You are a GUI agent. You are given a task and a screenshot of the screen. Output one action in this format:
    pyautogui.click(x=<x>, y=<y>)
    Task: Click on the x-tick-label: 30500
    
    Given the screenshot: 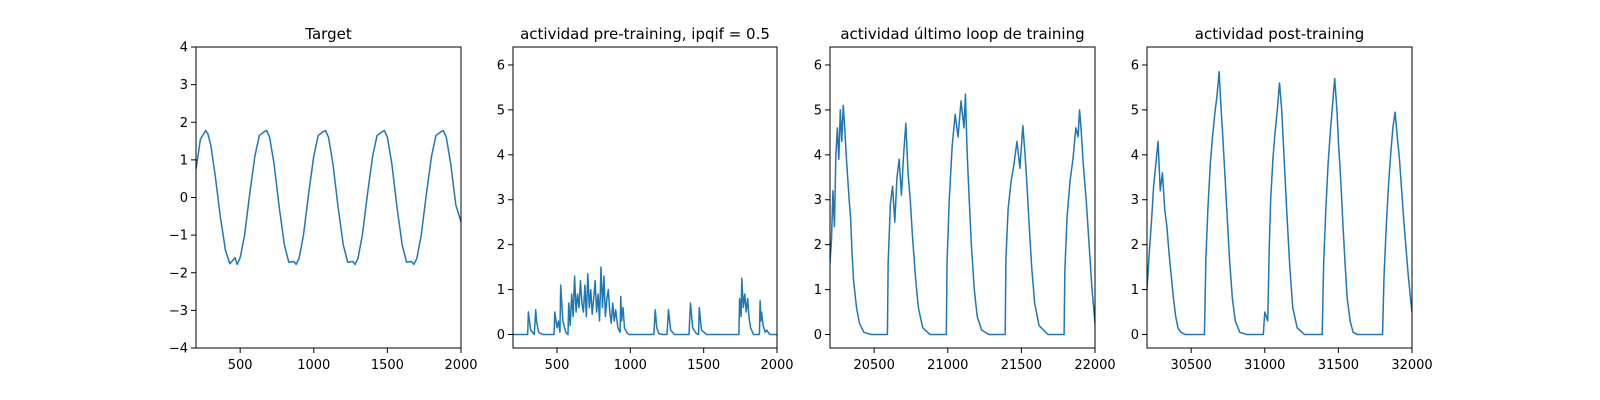 What is the action you would take?
    pyautogui.click(x=1190, y=365)
    